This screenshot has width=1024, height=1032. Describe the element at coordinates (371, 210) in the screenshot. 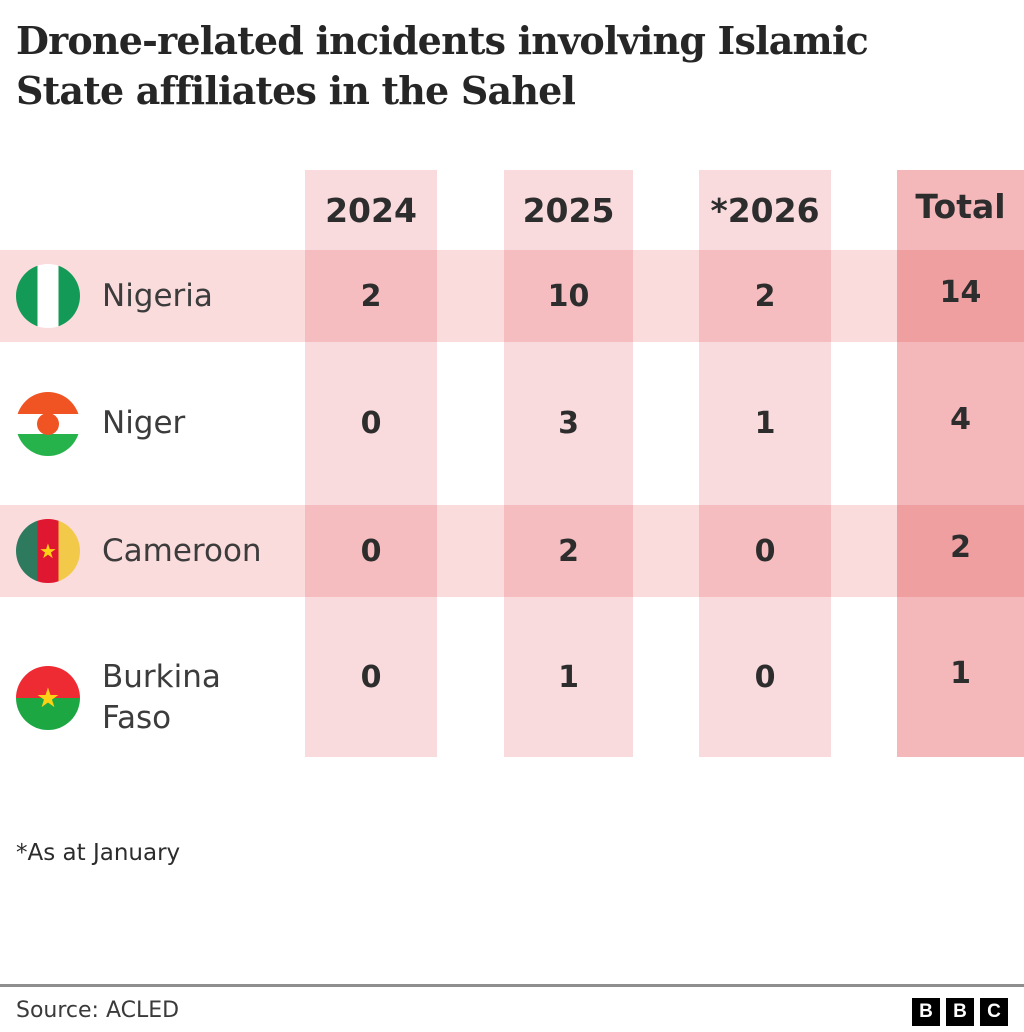

I see `column-header-2024: 2024` at that location.